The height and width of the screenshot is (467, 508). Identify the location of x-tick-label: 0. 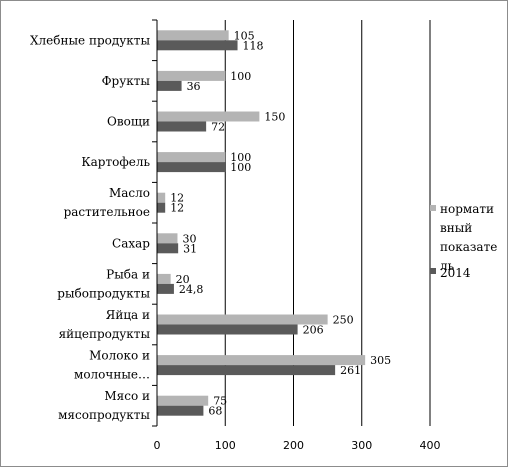
(157, 445).